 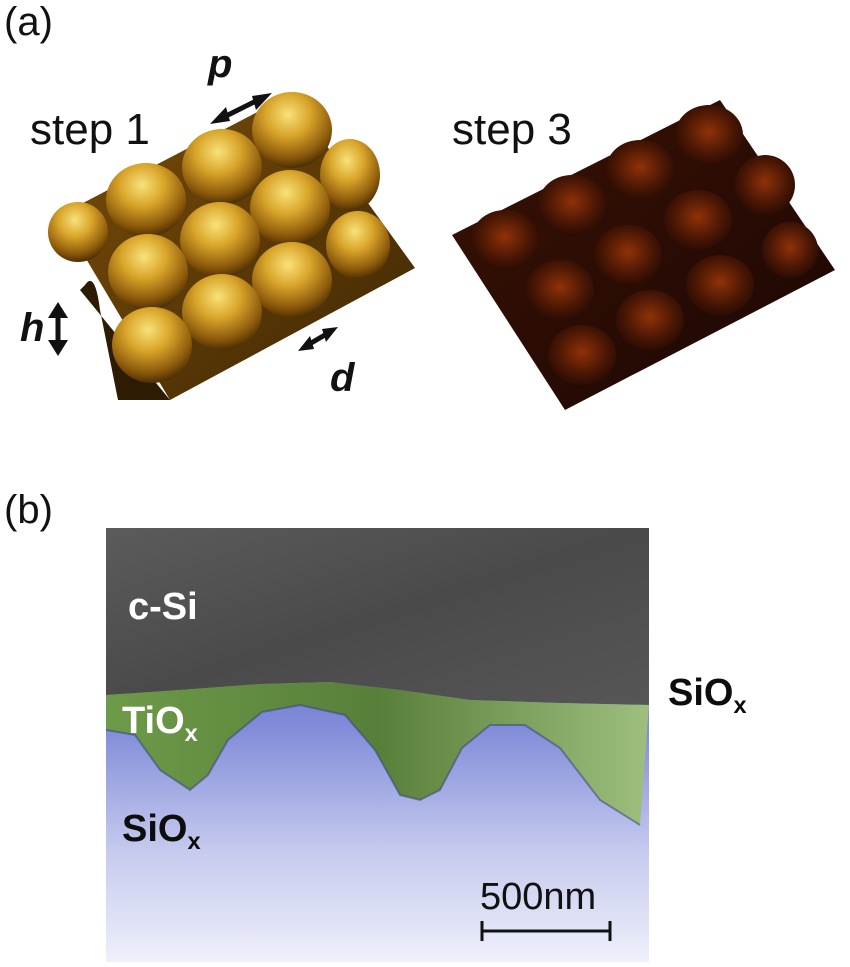 I want to click on siox-inner-label: SiOx, so click(x=161, y=831).